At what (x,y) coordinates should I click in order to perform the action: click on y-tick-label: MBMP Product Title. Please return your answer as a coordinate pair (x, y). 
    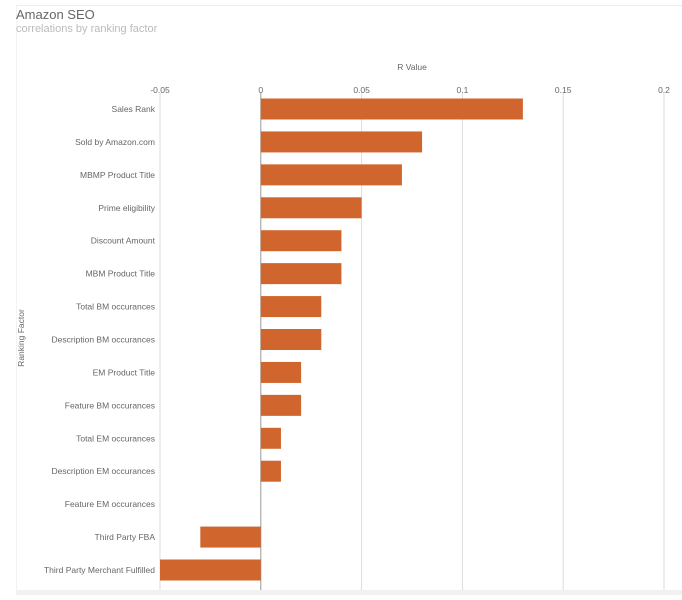
    Looking at the image, I should click on (117, 175).